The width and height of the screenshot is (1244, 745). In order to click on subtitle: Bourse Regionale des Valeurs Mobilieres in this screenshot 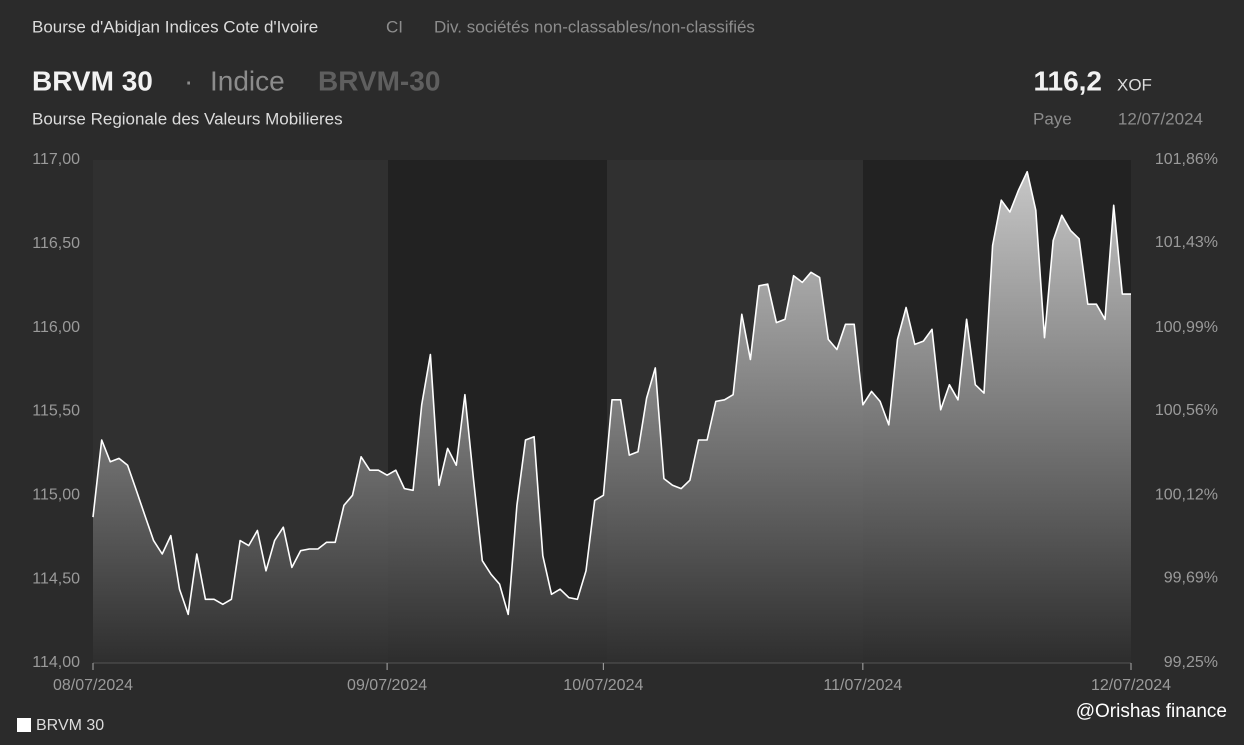, I will do `click(187, 118)`.